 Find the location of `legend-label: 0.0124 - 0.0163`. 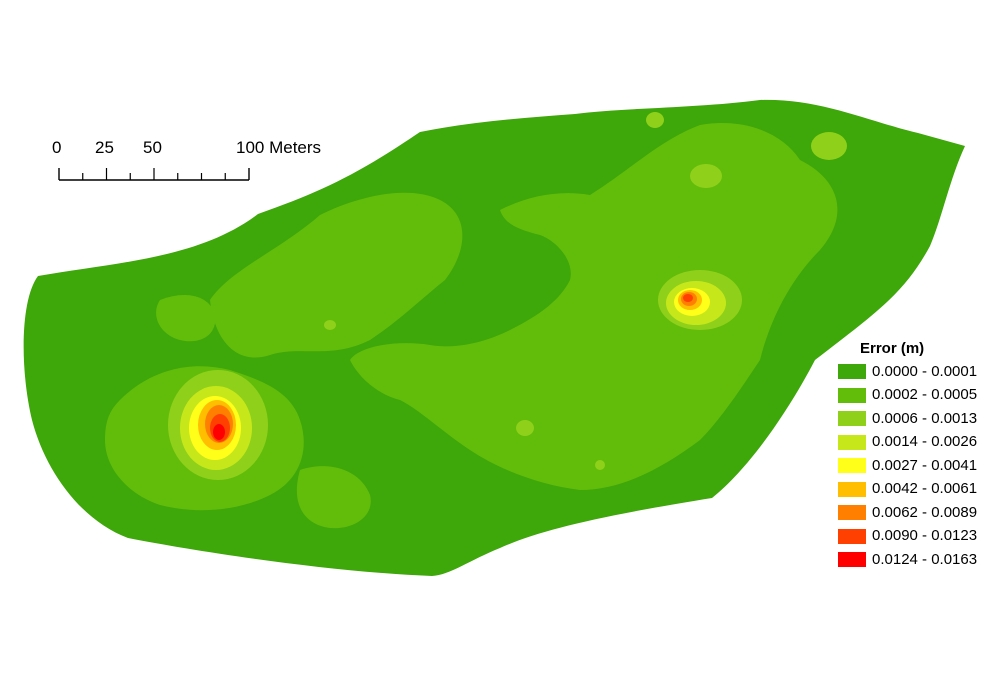

legend-label: 0.0124 - 0.0163 is located at coordinates (925, 559).